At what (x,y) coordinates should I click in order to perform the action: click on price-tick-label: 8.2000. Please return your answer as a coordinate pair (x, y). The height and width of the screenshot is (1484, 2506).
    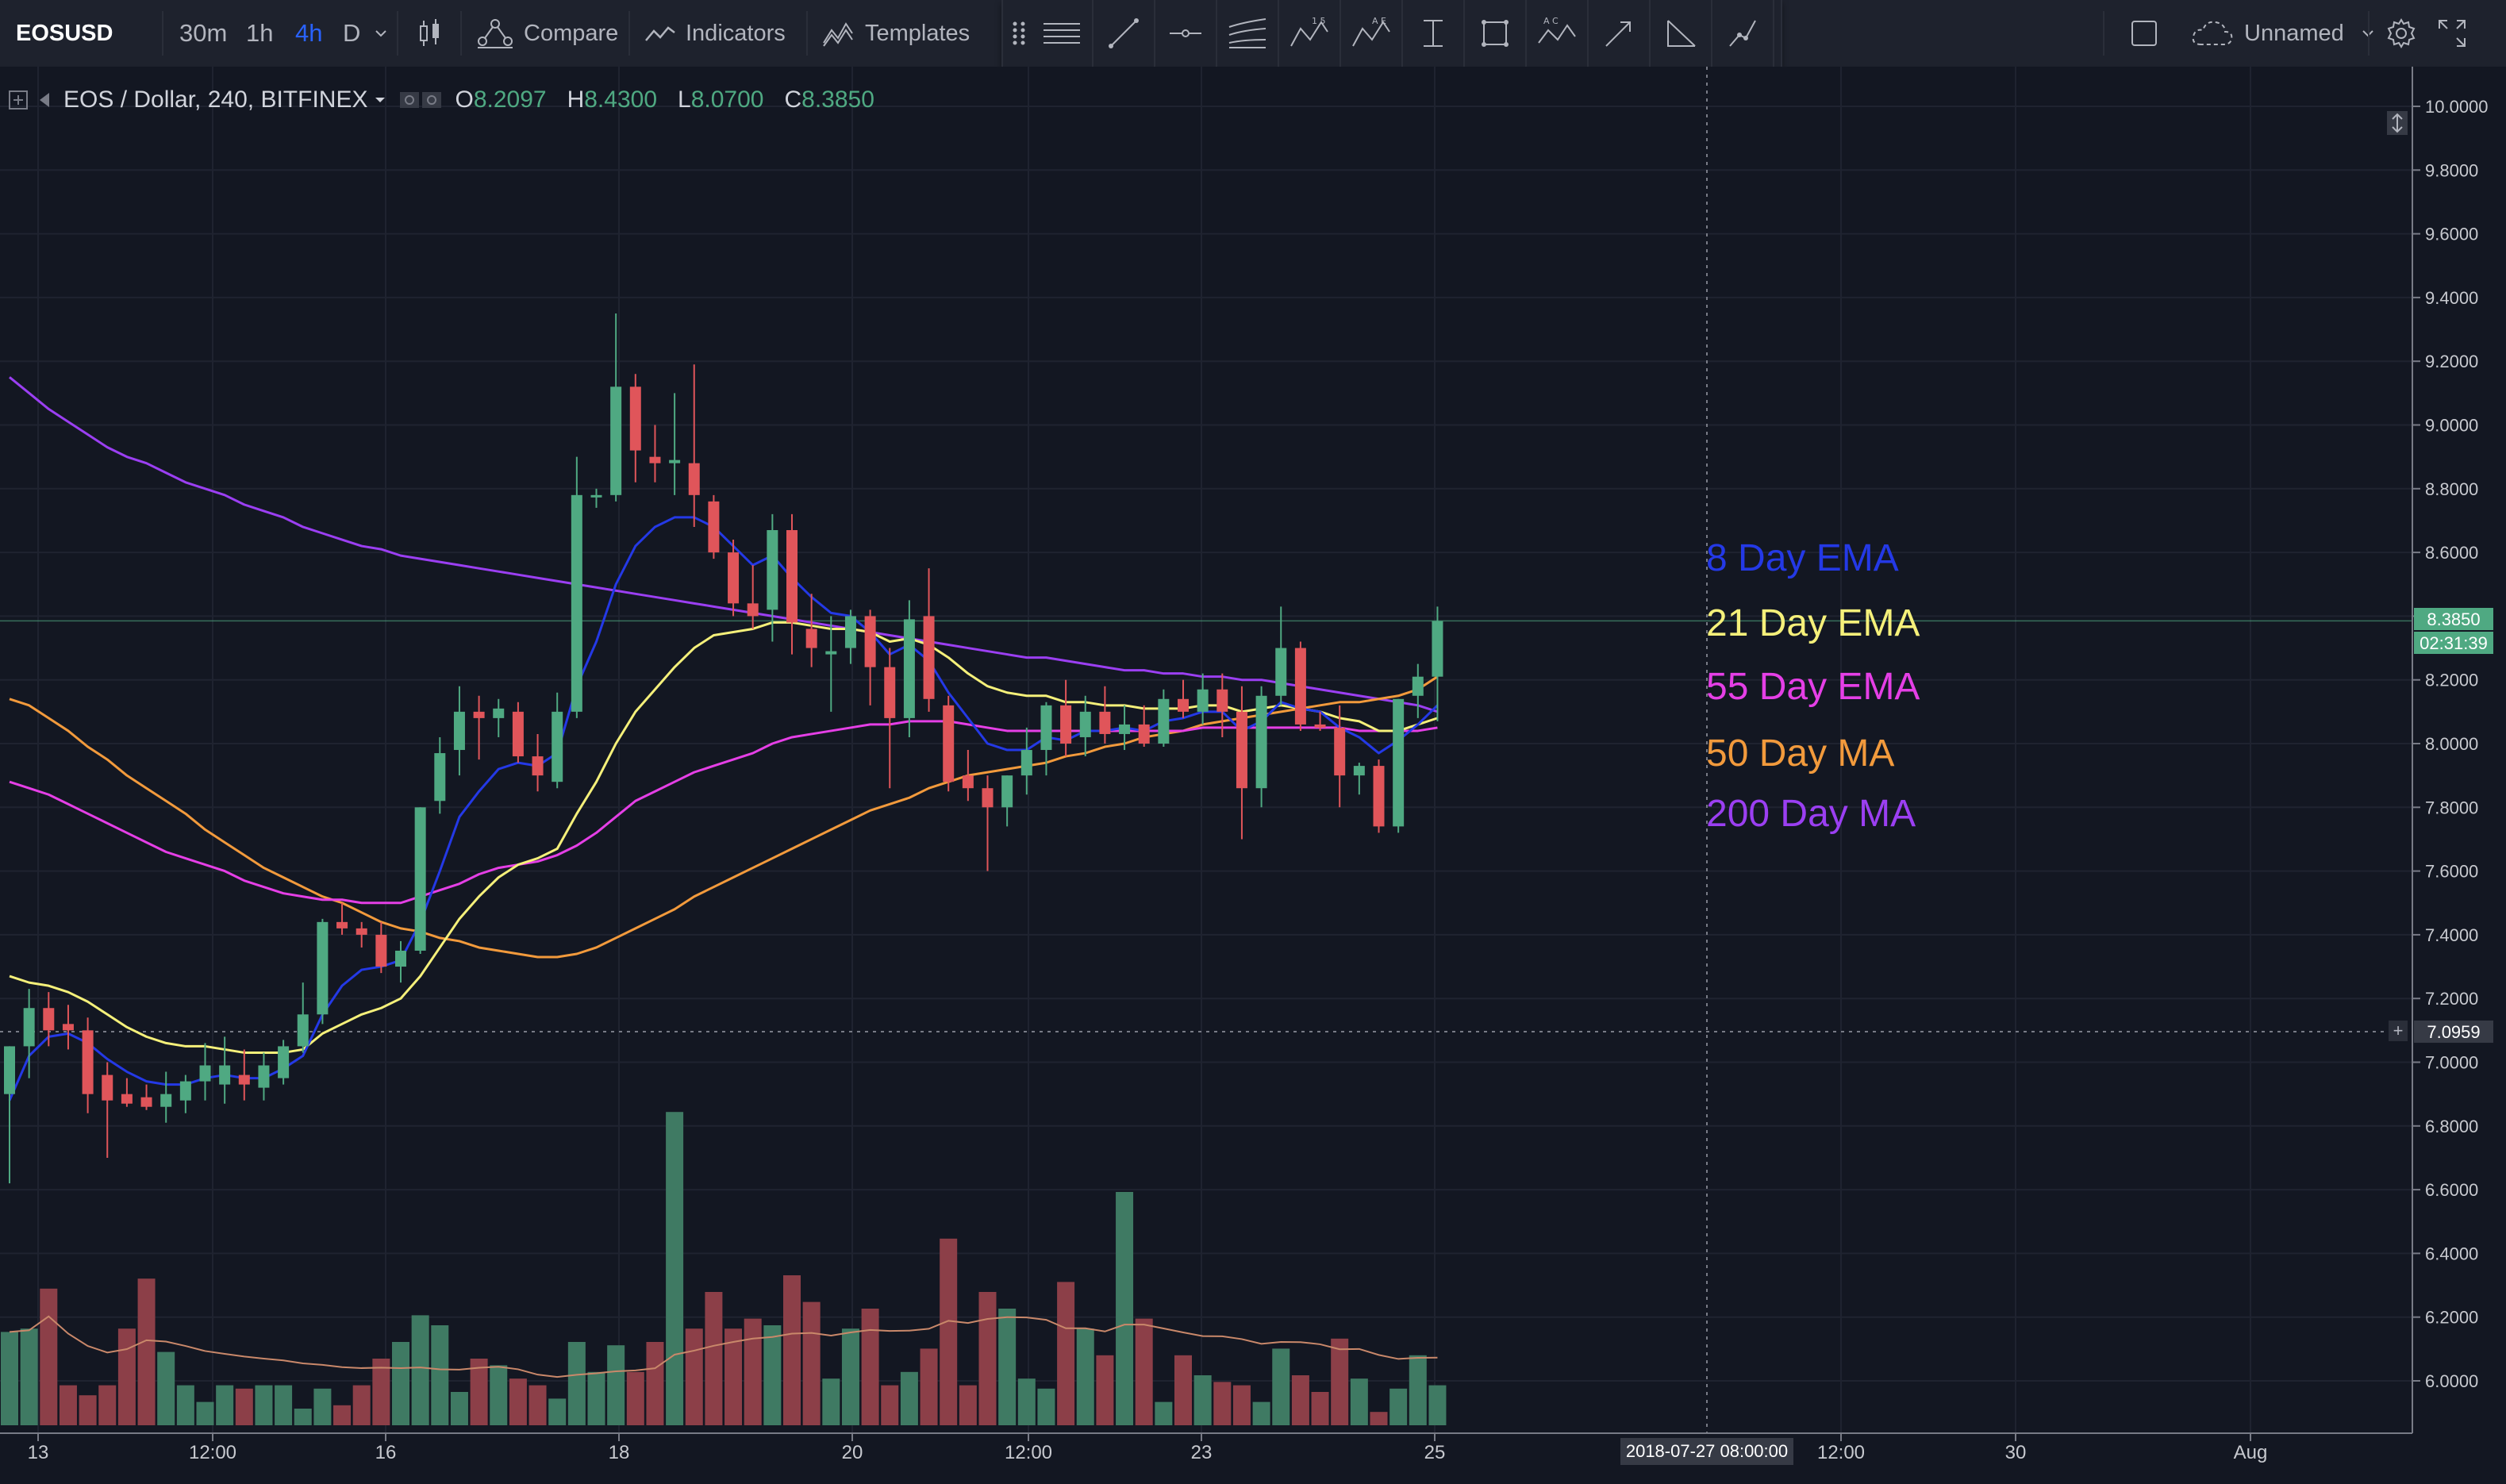
    Looking at the image, I should click on (2452, 680).